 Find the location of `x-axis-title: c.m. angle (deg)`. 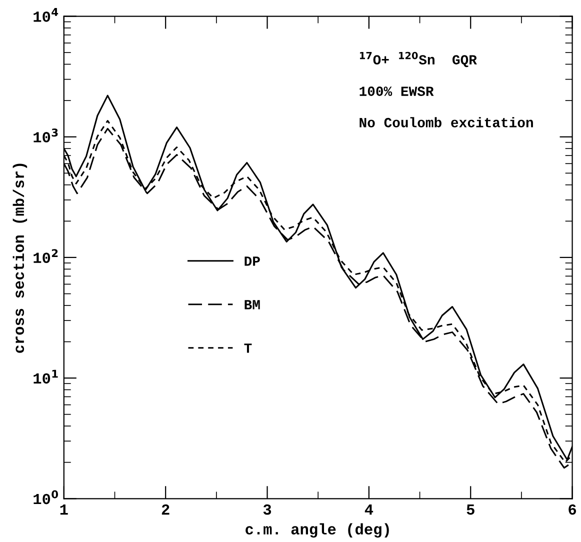

x-axis-title: c.m. angle (deg) is located at coordinates (317, 530).